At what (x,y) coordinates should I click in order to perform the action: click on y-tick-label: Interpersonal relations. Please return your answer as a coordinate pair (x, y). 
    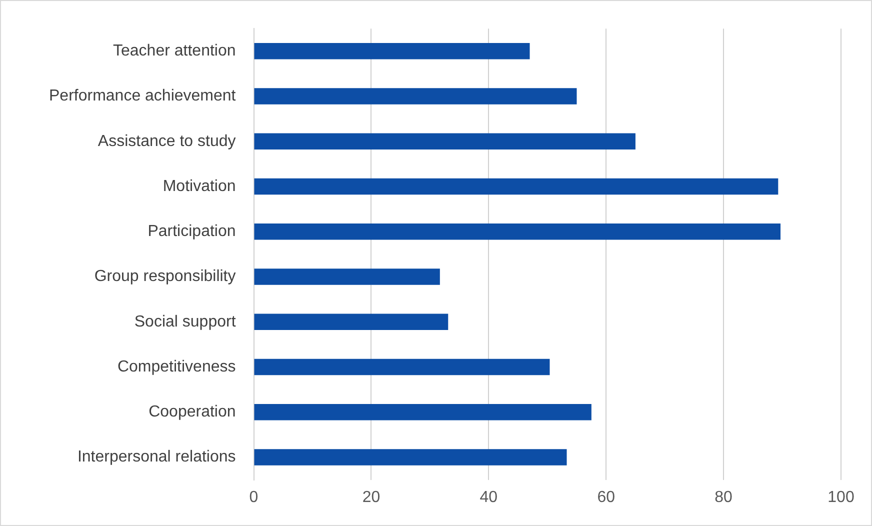
    Looking at the image, I should click on (156, 457).